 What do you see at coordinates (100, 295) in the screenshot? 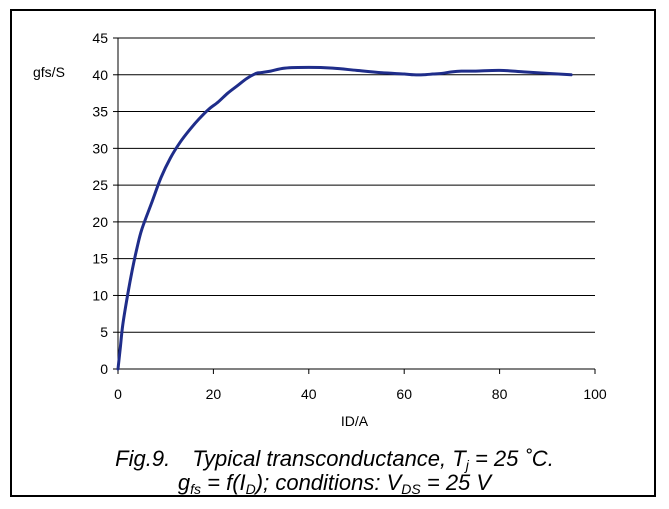
I see `y-tick-label-10: 10` at bounding box center [100, 295].